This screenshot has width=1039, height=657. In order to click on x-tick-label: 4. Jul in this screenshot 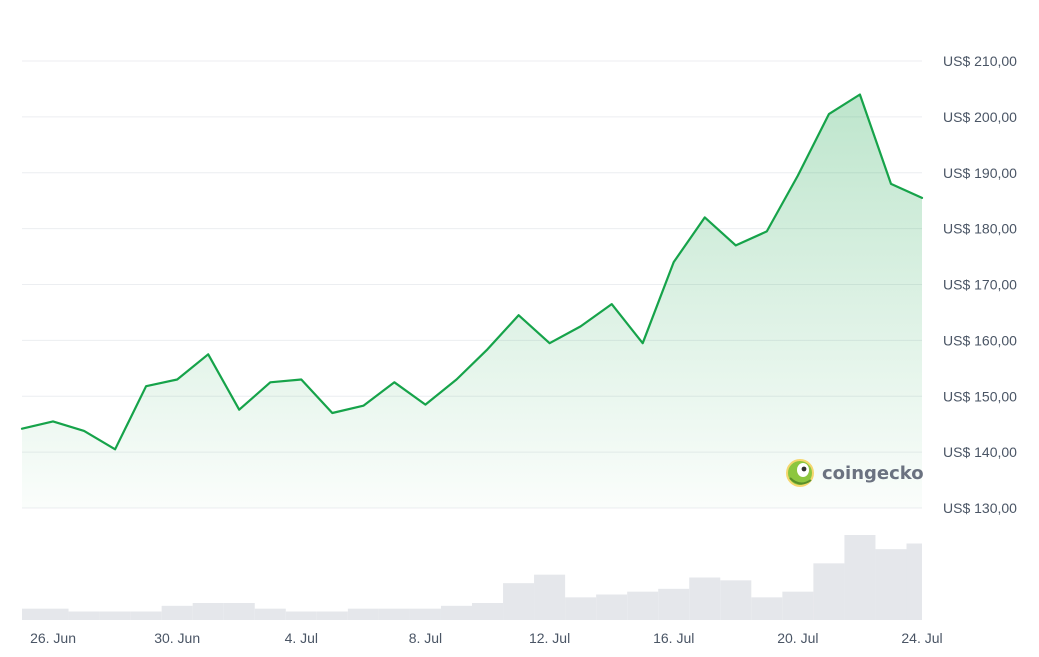, I will do `click(301, 638)`.